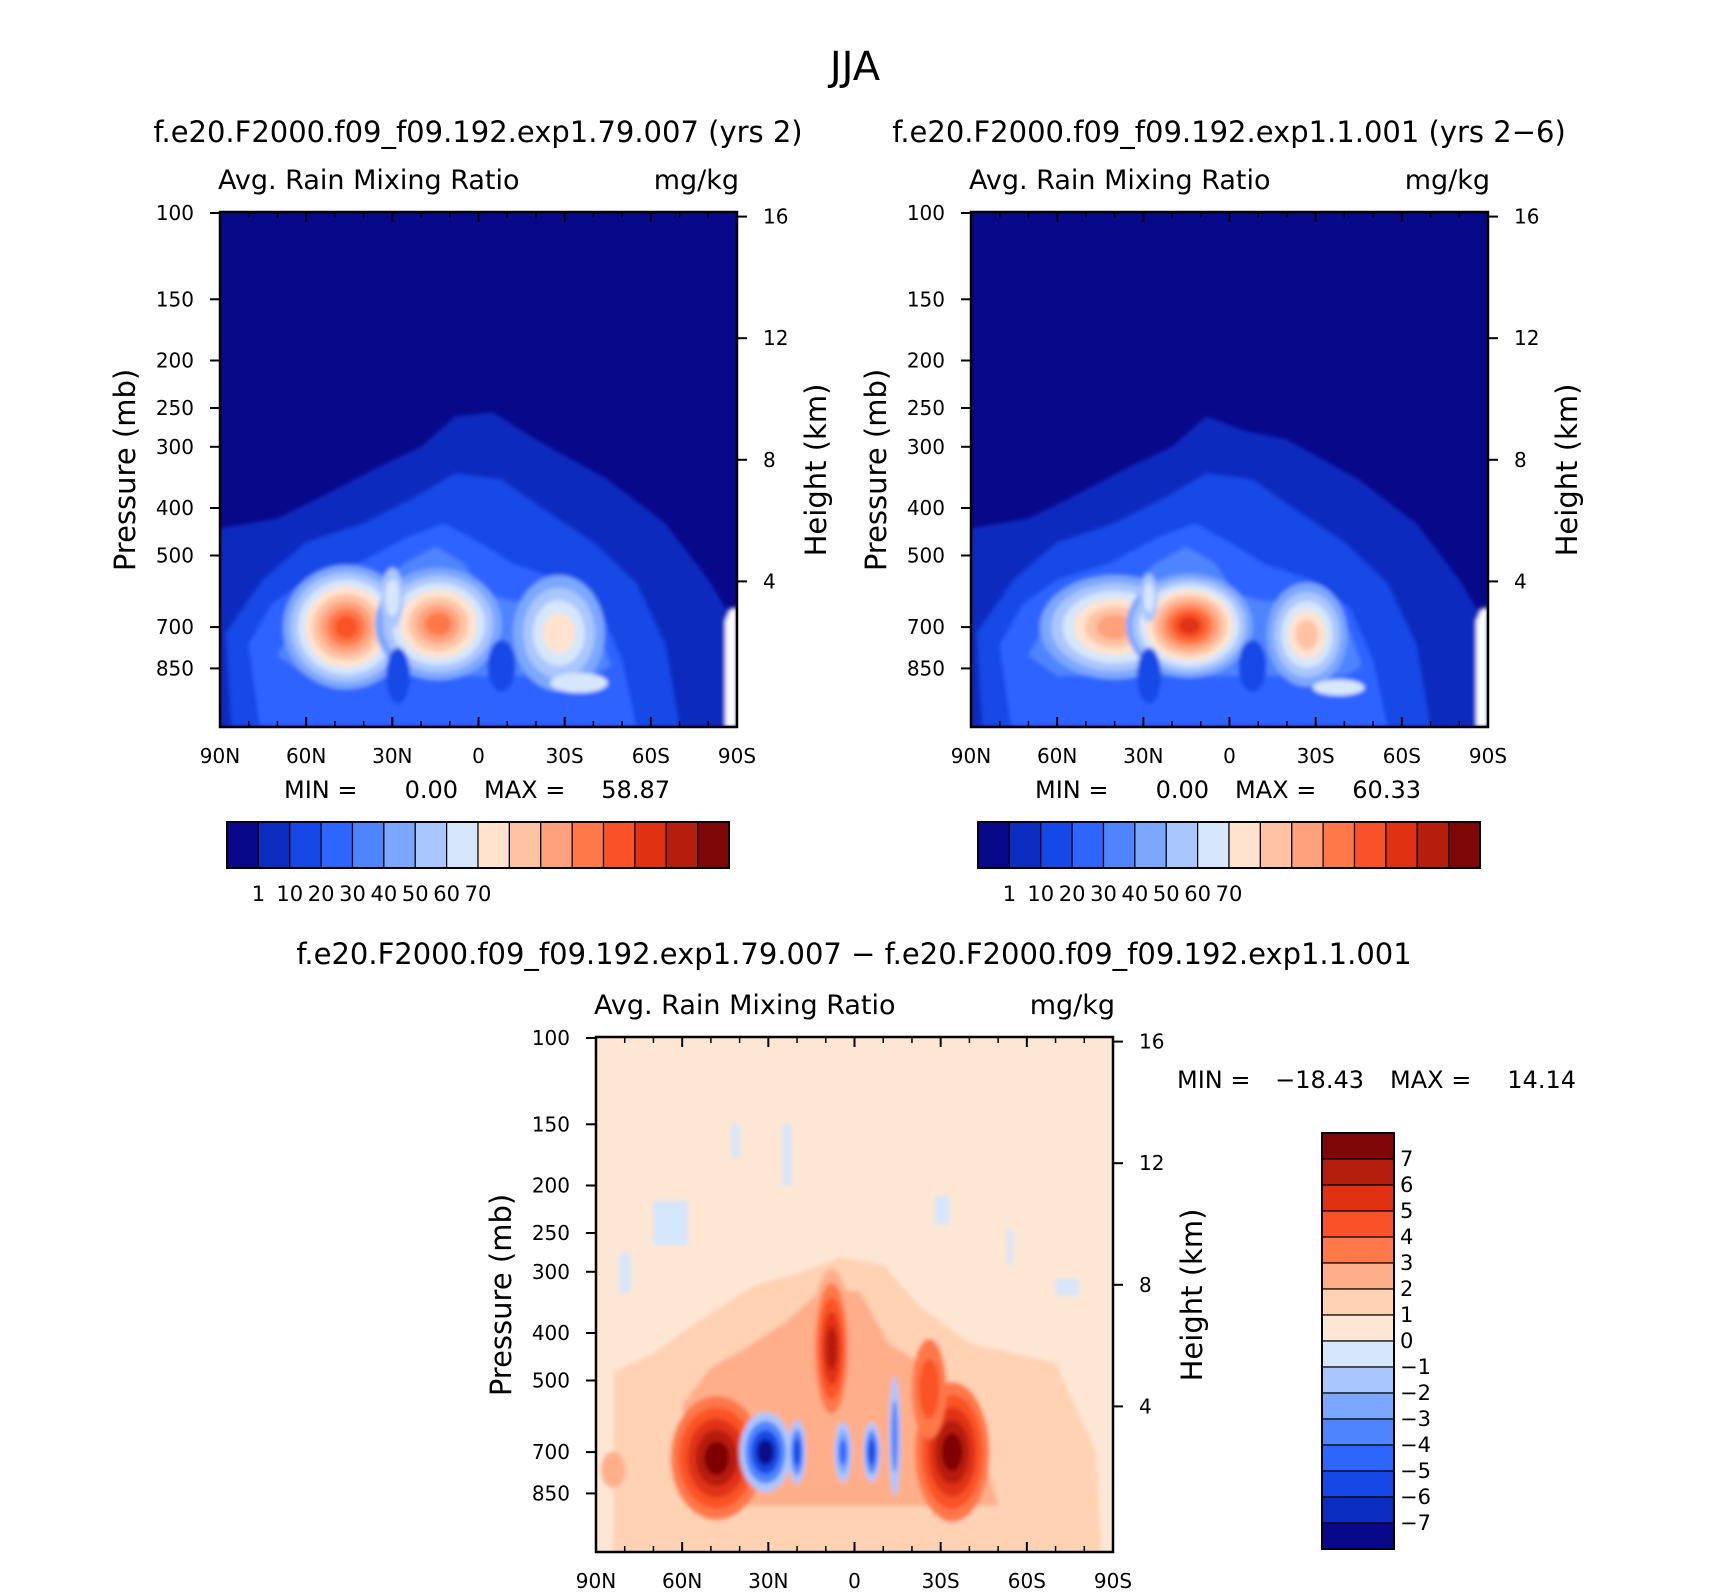 The width and height of the screenshot is (1710, 1596). Describe the element at coordinates (1541, 1080) in the screenshot. I see `diff-max-value: 14.14` at that location.